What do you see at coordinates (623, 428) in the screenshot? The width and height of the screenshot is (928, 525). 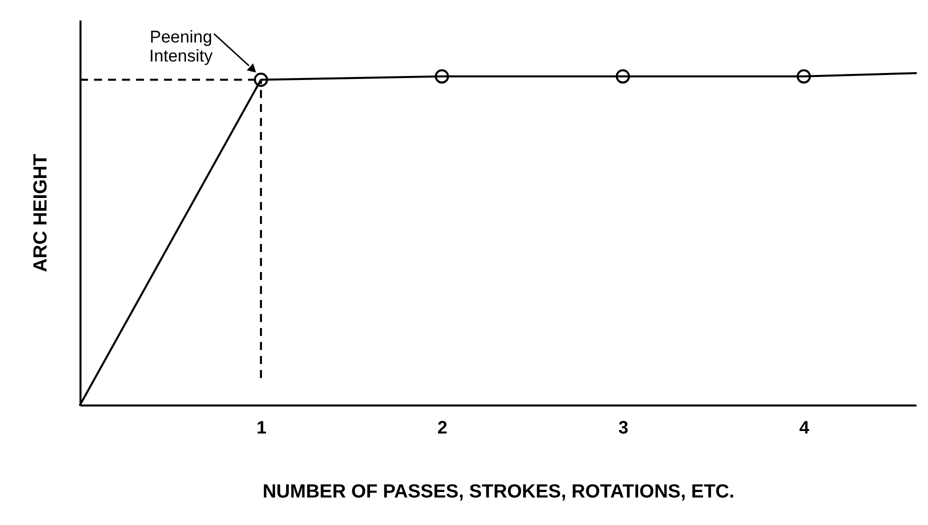 I see `x-tick-label: 3` at bounding box center [623, 428].